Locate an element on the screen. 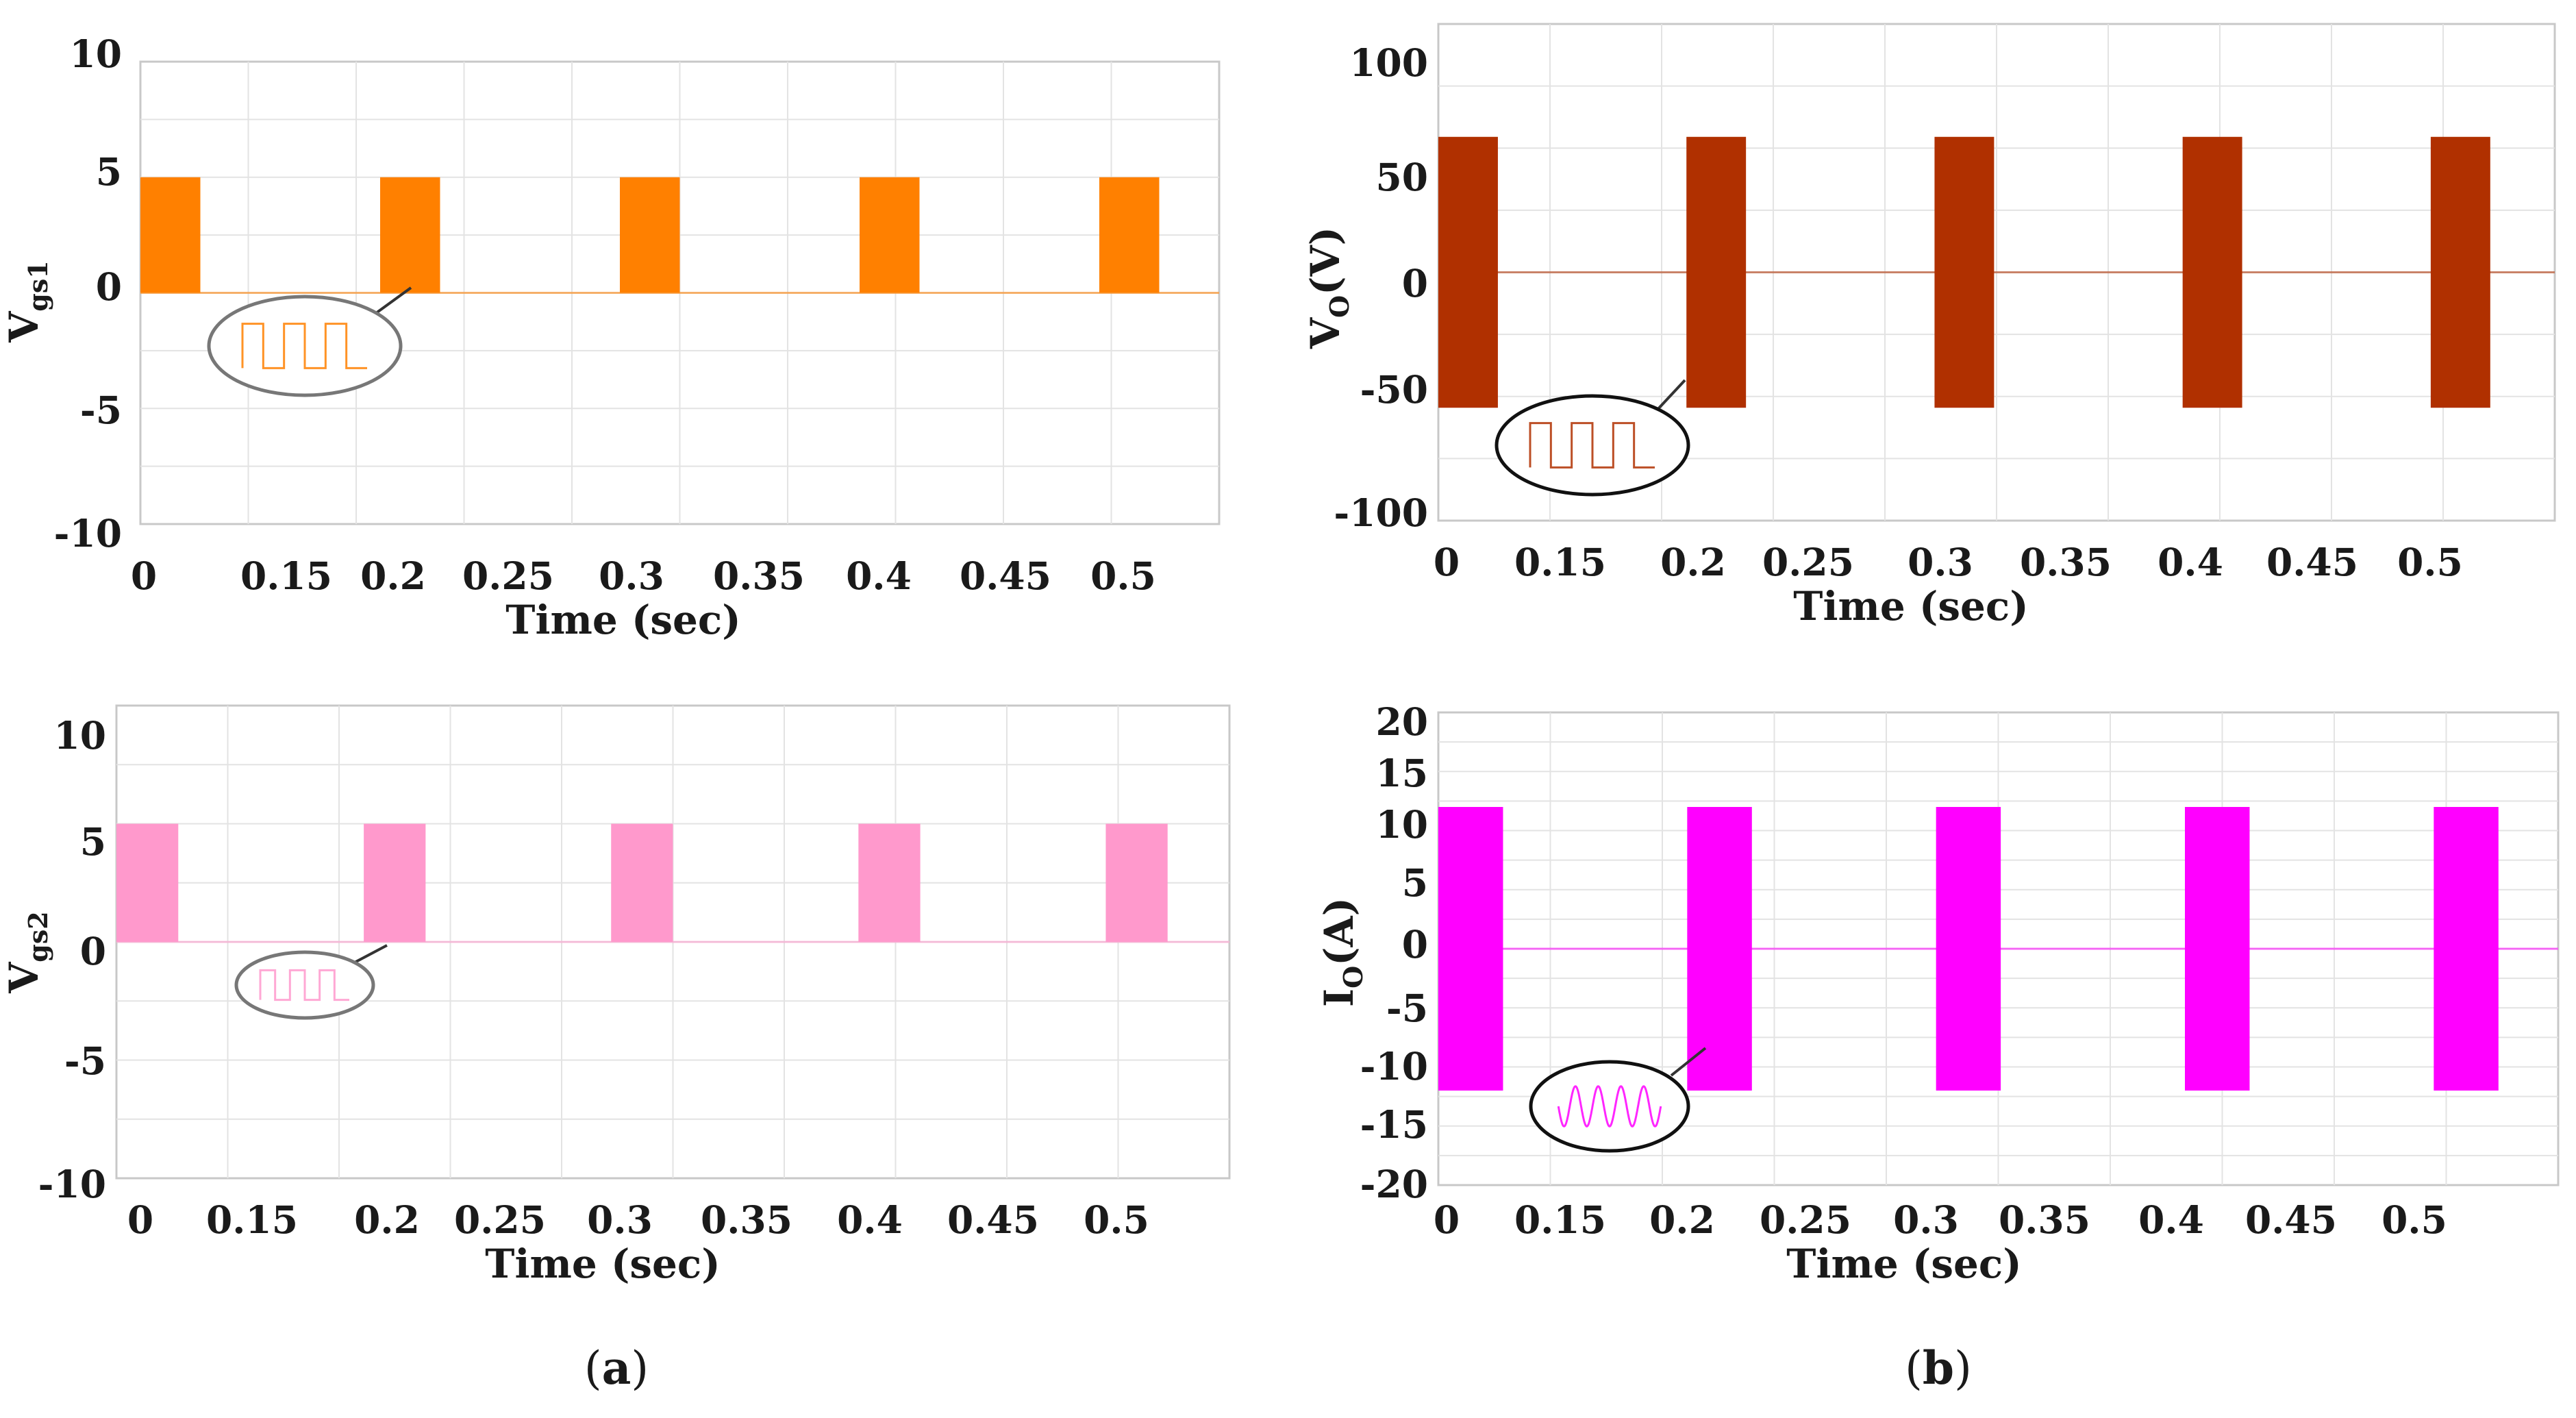  y-tick-label: 100 is located at coordinates (1388, 62).